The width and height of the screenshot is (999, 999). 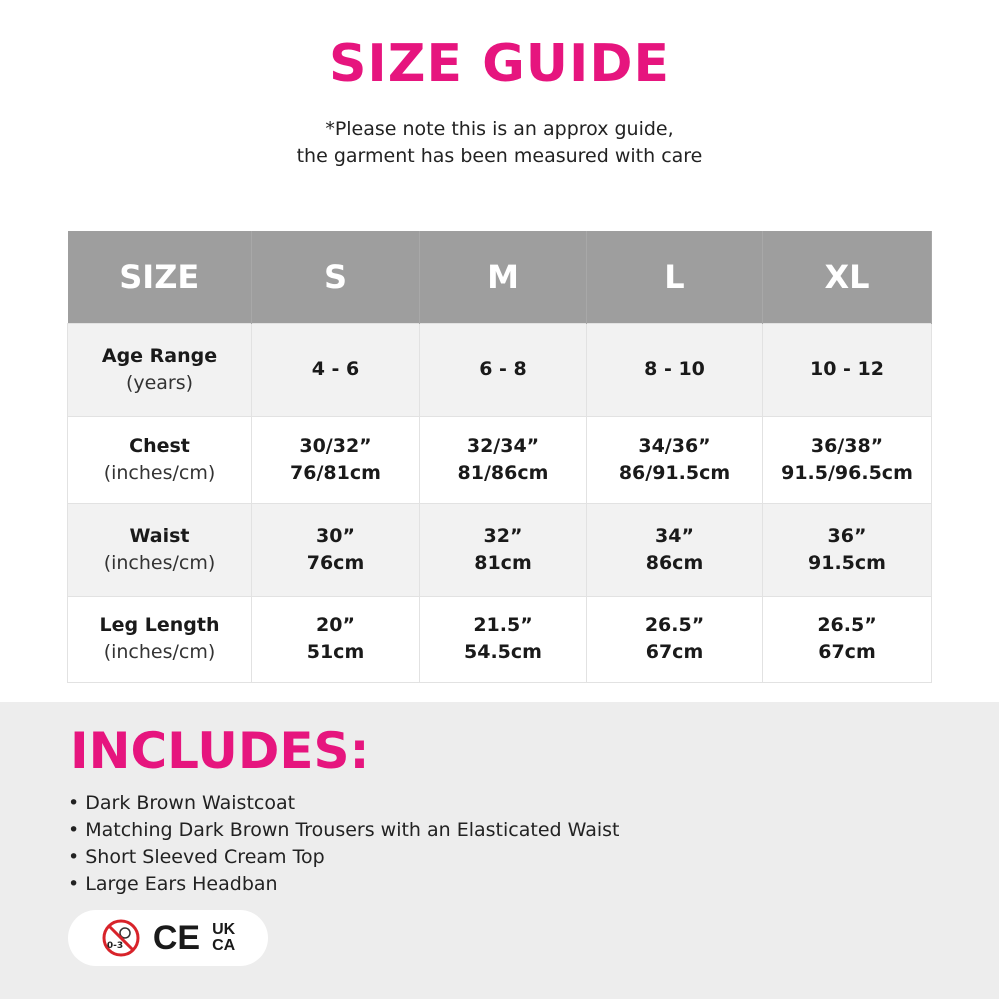 I want to click on value-cell: 30/32” 76/81cm, so click(x=335, y=459).